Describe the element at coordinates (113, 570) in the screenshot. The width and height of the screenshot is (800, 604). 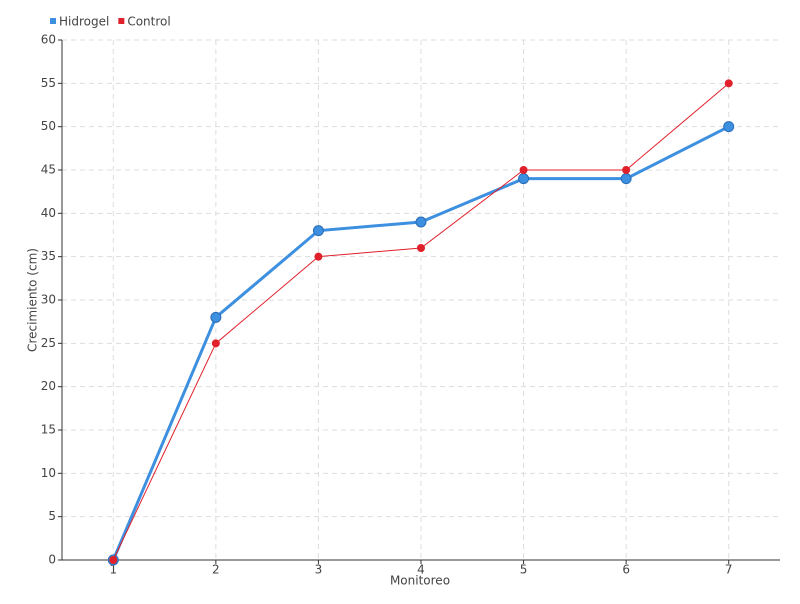
I see `x-tick-label: 1` at that location.